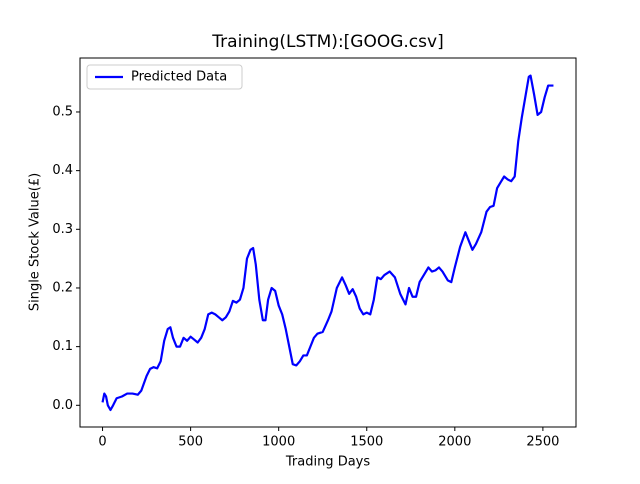 The height and width of the screenshot is (484, 640). Describe the element at coordinates (366, 442) in the screenshot. I see `x-tick-label: 1500` at that location.